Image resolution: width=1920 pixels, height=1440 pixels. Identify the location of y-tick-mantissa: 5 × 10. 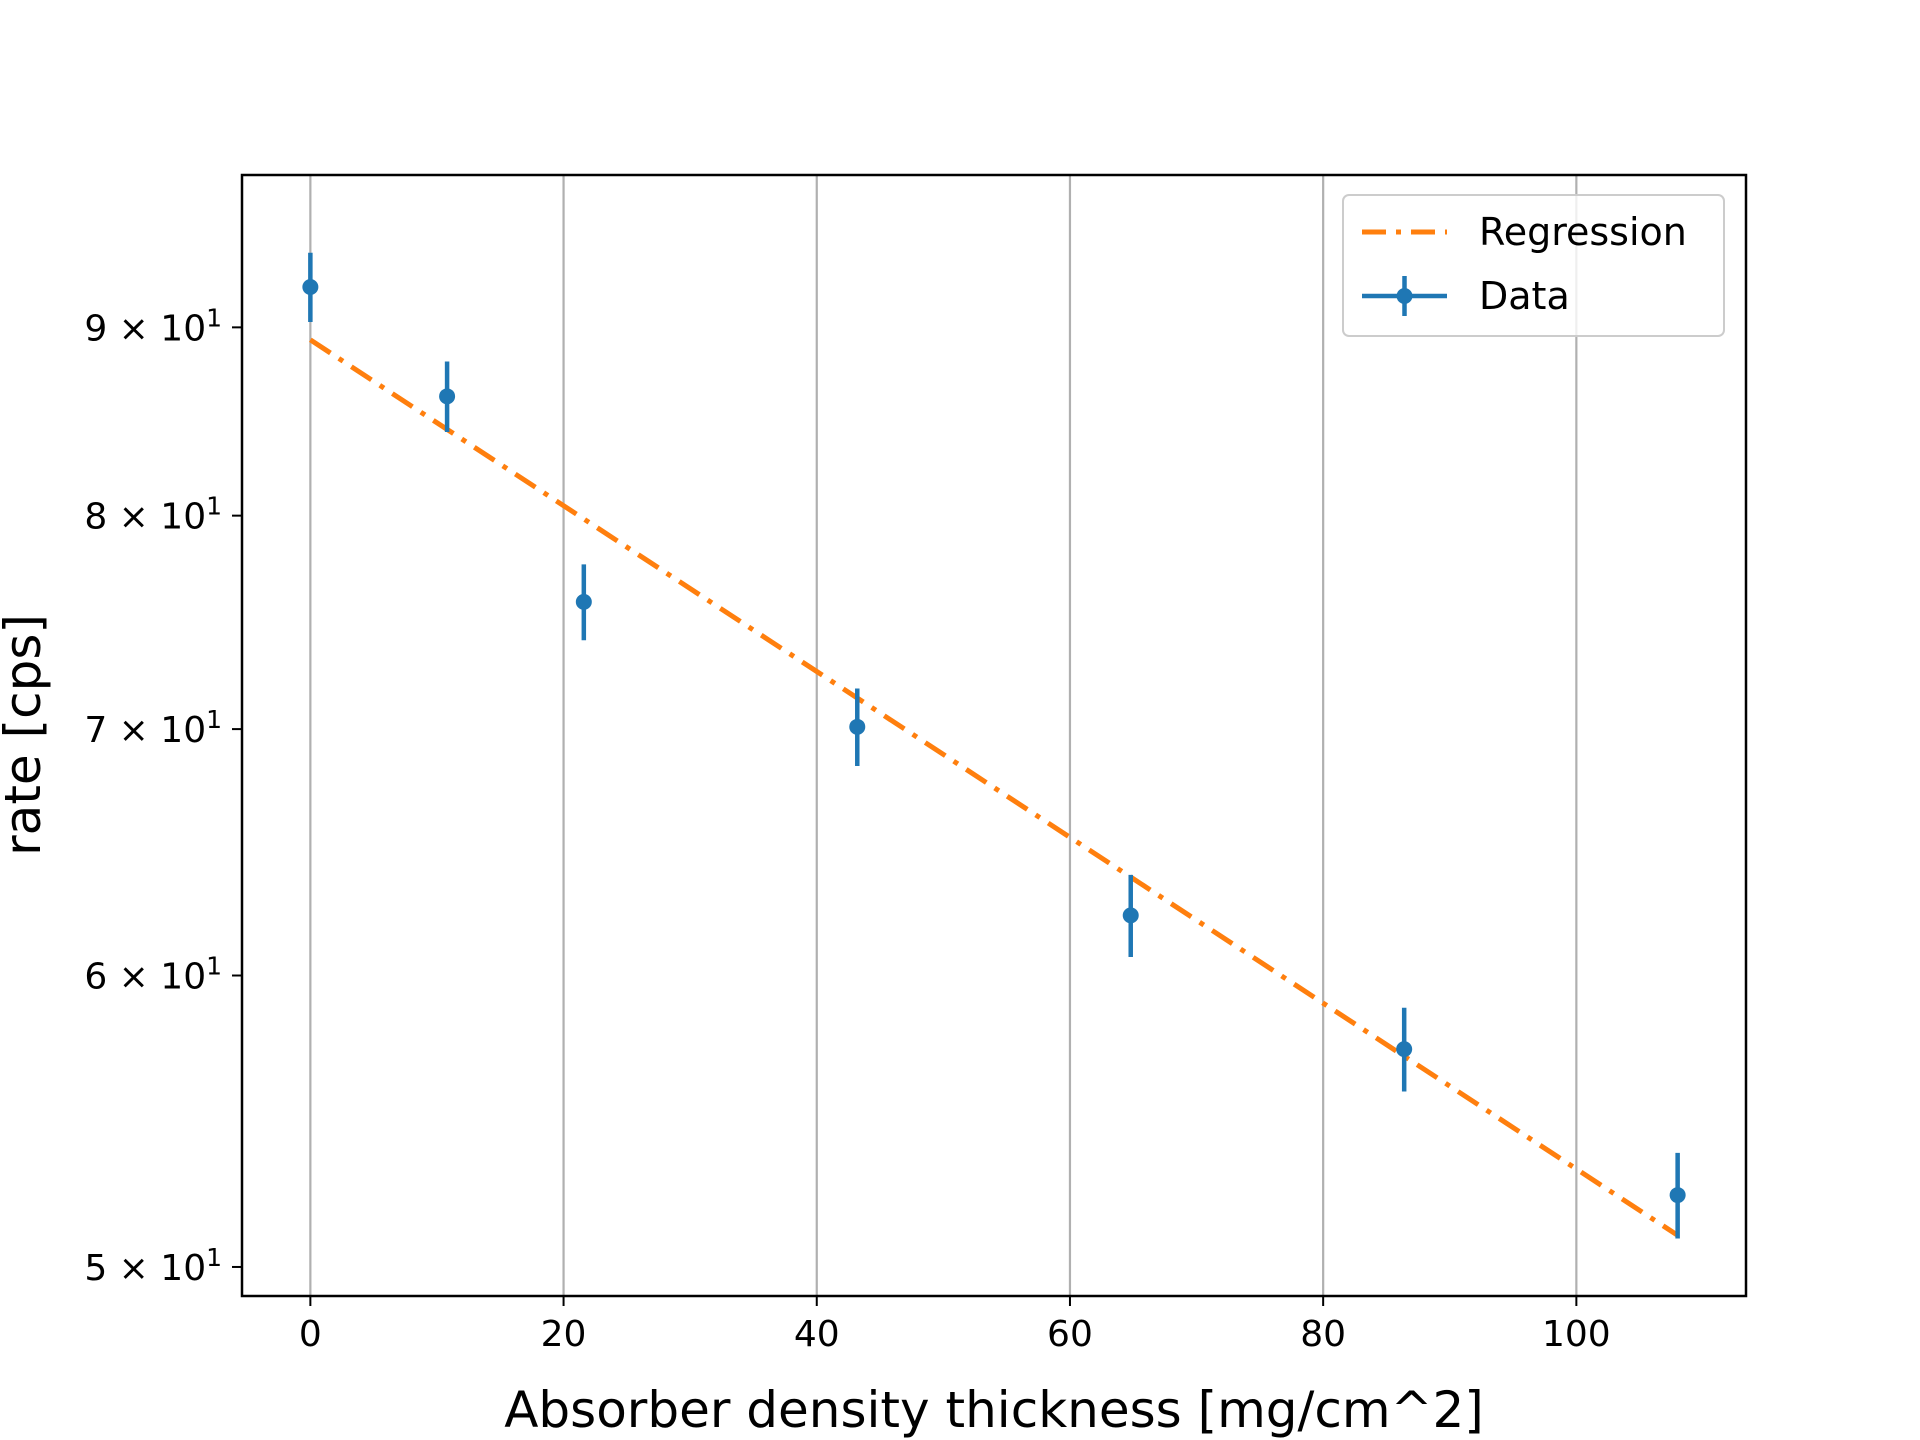
(145, 1268).